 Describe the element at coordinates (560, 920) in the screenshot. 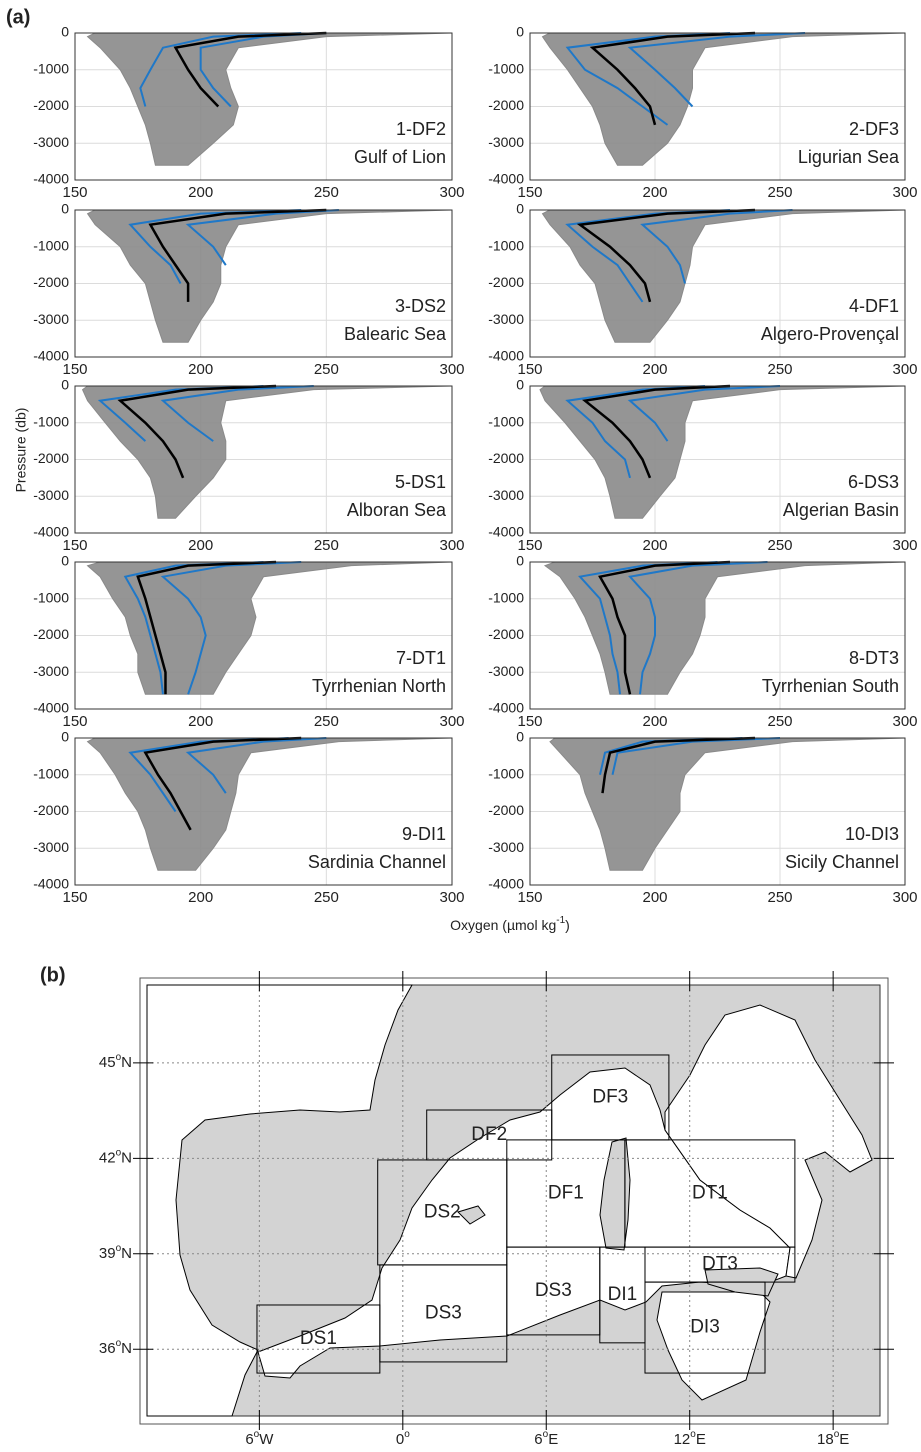

I see `x-axis-label-sup: -1` at that location.